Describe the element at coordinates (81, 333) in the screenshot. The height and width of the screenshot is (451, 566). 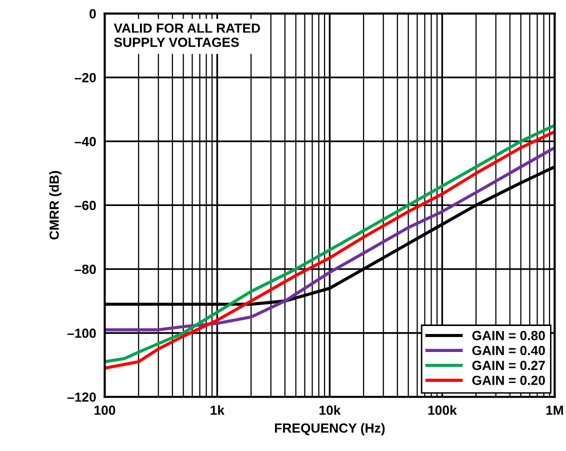
I see `y-tick-label: –100` at that location.